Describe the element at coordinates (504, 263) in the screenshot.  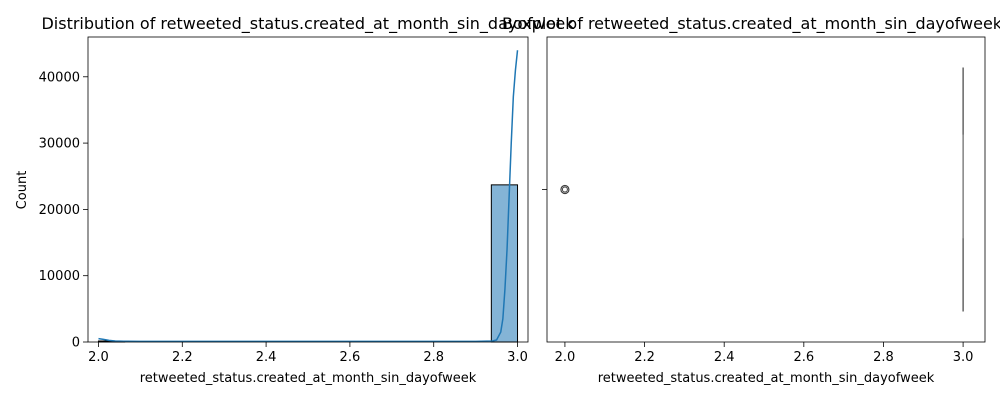
I see `histogram-bar` at that location.